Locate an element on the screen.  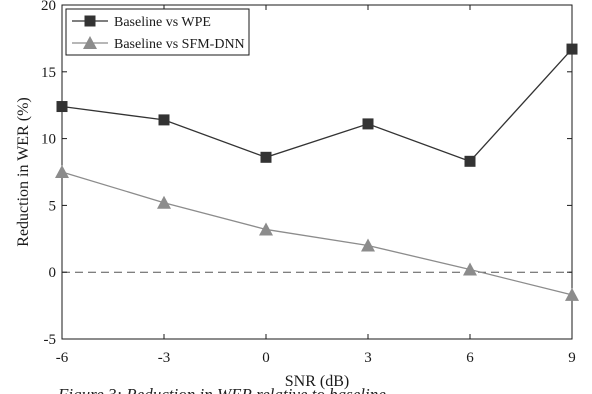
x-tick-label: 9 is located at coordinates (572, 358).